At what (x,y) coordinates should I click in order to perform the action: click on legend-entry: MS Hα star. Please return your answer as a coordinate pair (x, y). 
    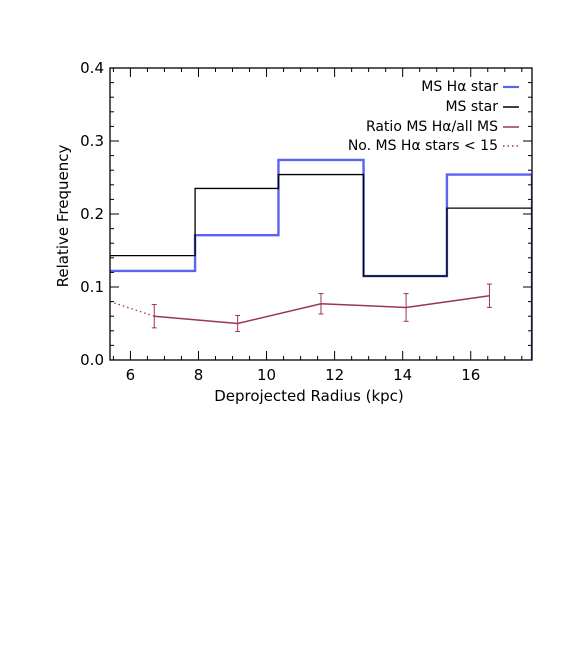
    Looking at the image, I should click on (470, 87).